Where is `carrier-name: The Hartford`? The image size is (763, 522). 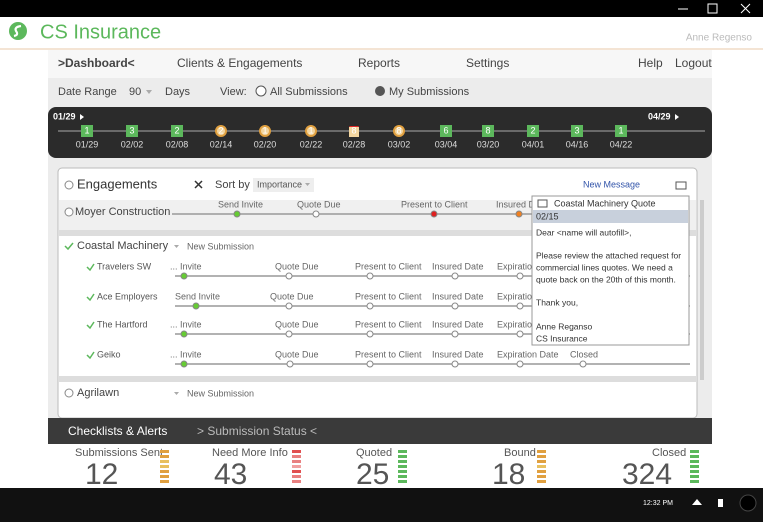 carrier-name: The Hartford is located at coordinates (122, 324).